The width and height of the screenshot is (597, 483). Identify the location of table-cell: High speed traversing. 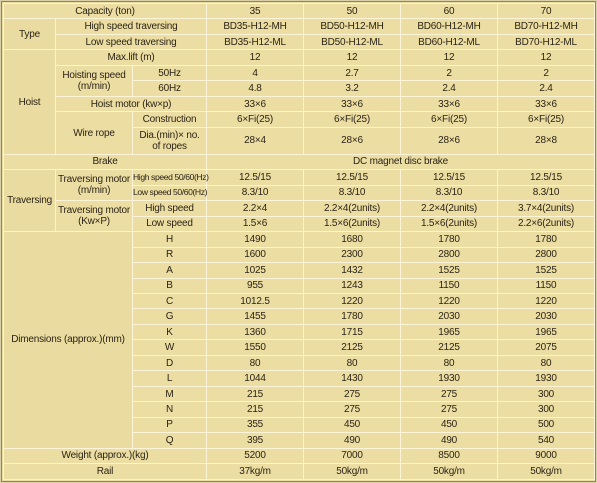
(131, 26).